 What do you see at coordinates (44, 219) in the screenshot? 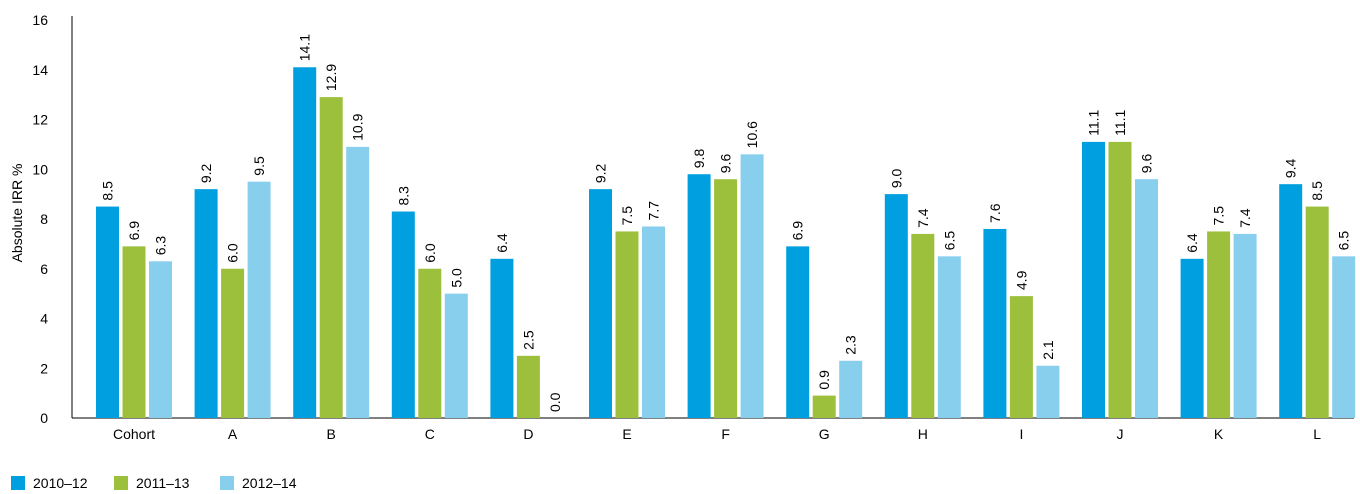
I see `y-tick-label: 8` at bounding box center [44, 219].